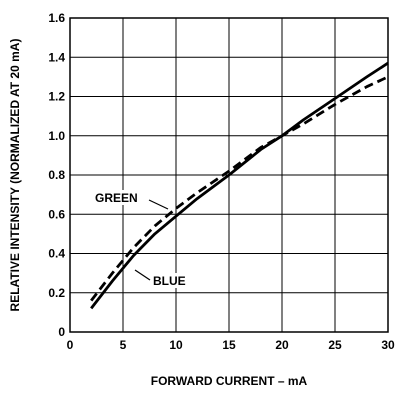  I want to click on x-tick-label: 15, so click(229, 345).